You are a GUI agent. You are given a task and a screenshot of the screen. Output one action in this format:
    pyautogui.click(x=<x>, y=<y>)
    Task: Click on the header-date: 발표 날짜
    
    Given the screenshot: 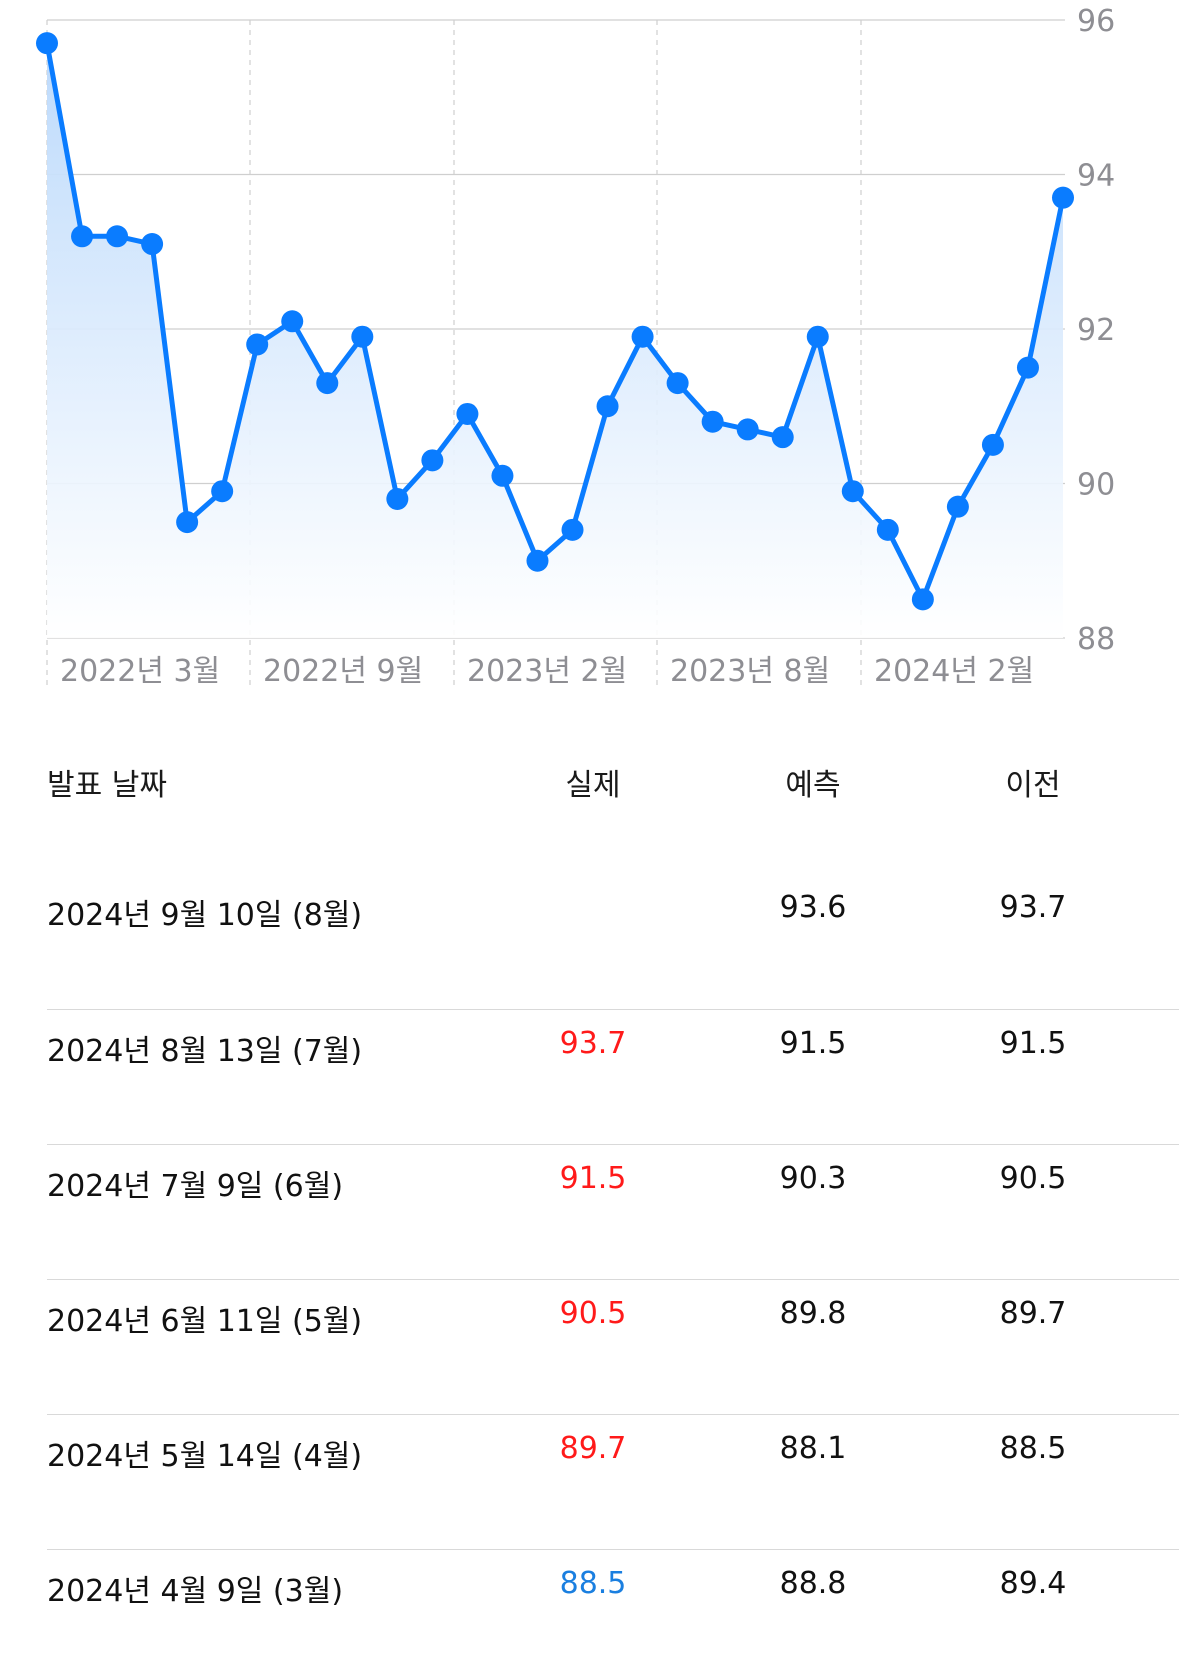 What is the action you would take?
    pyautogui.click(x=107, y=785)
    